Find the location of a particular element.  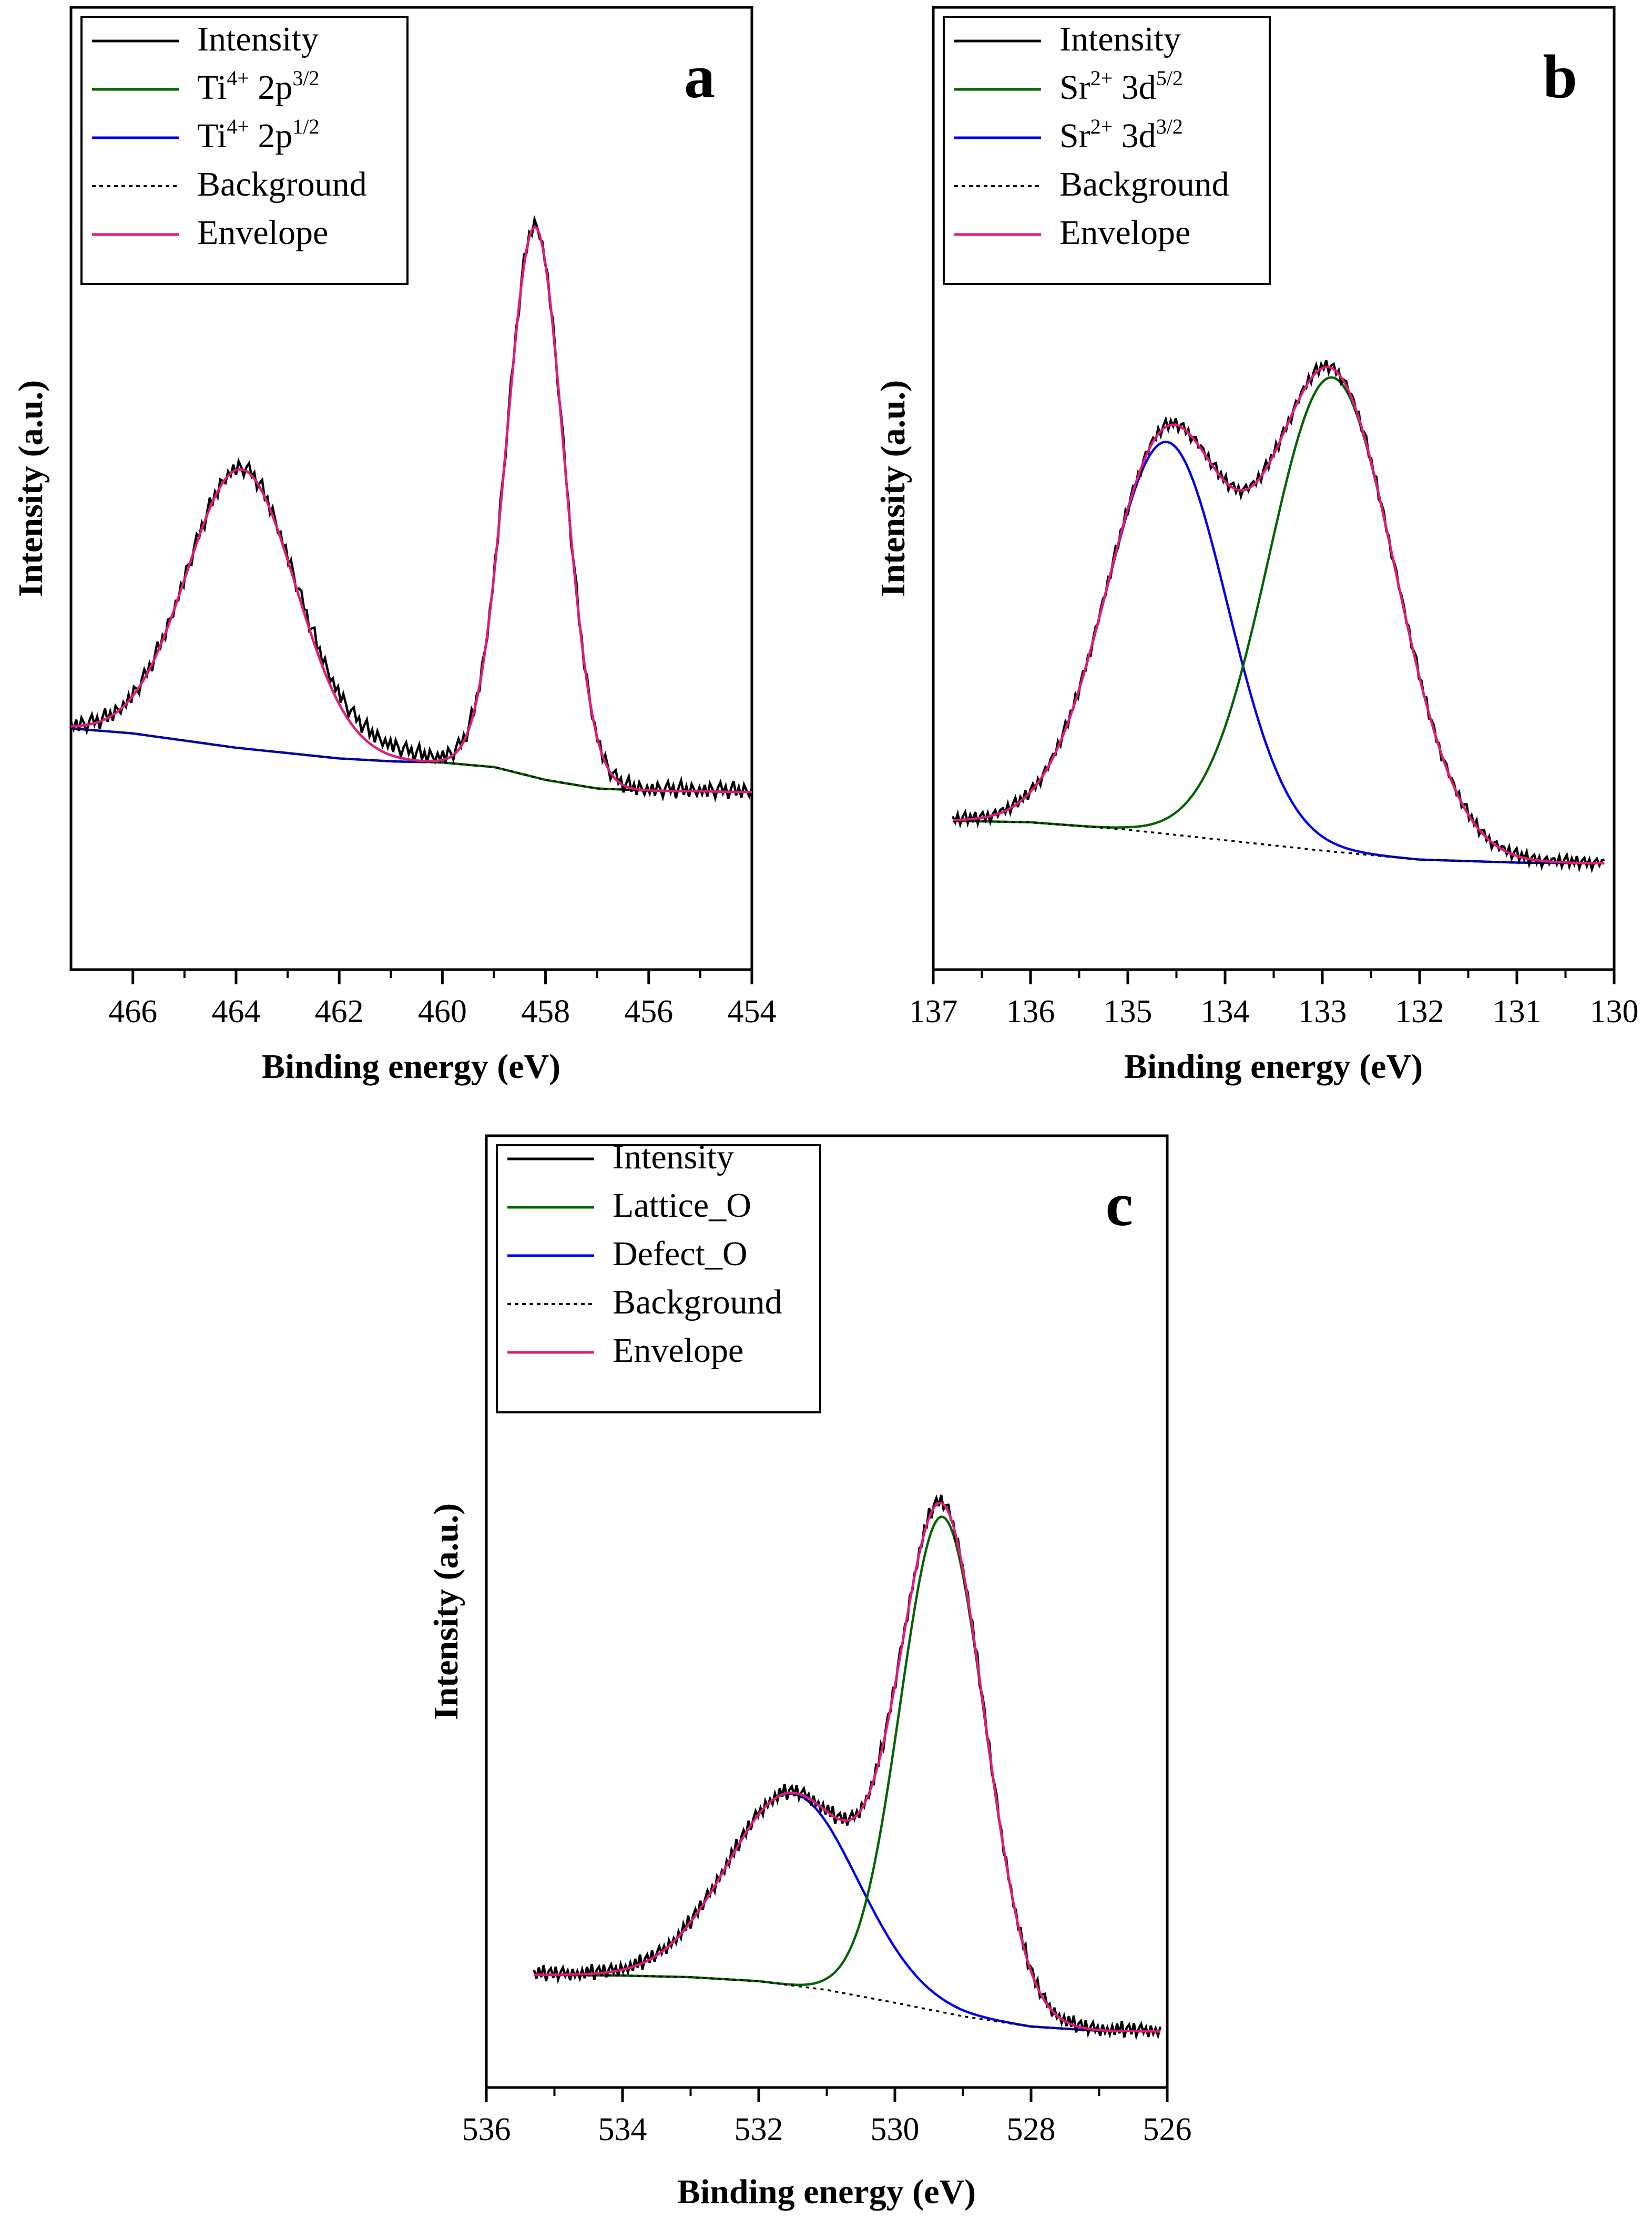

panel-b-intensity-line is located at coordinates (1278, 616).